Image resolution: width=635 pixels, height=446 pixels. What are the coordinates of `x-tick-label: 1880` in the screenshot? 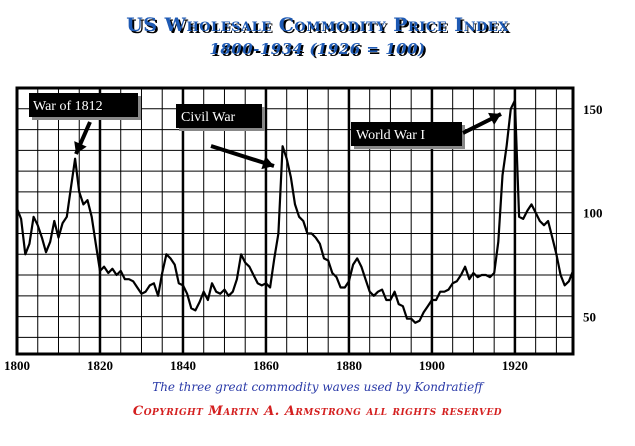 It's located at (349, 365).